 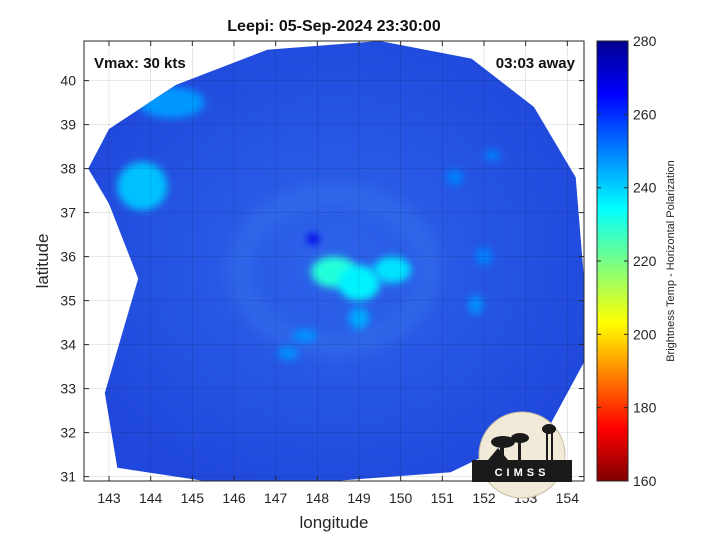 I want to click on logo-band, so click(x=522, y=471).